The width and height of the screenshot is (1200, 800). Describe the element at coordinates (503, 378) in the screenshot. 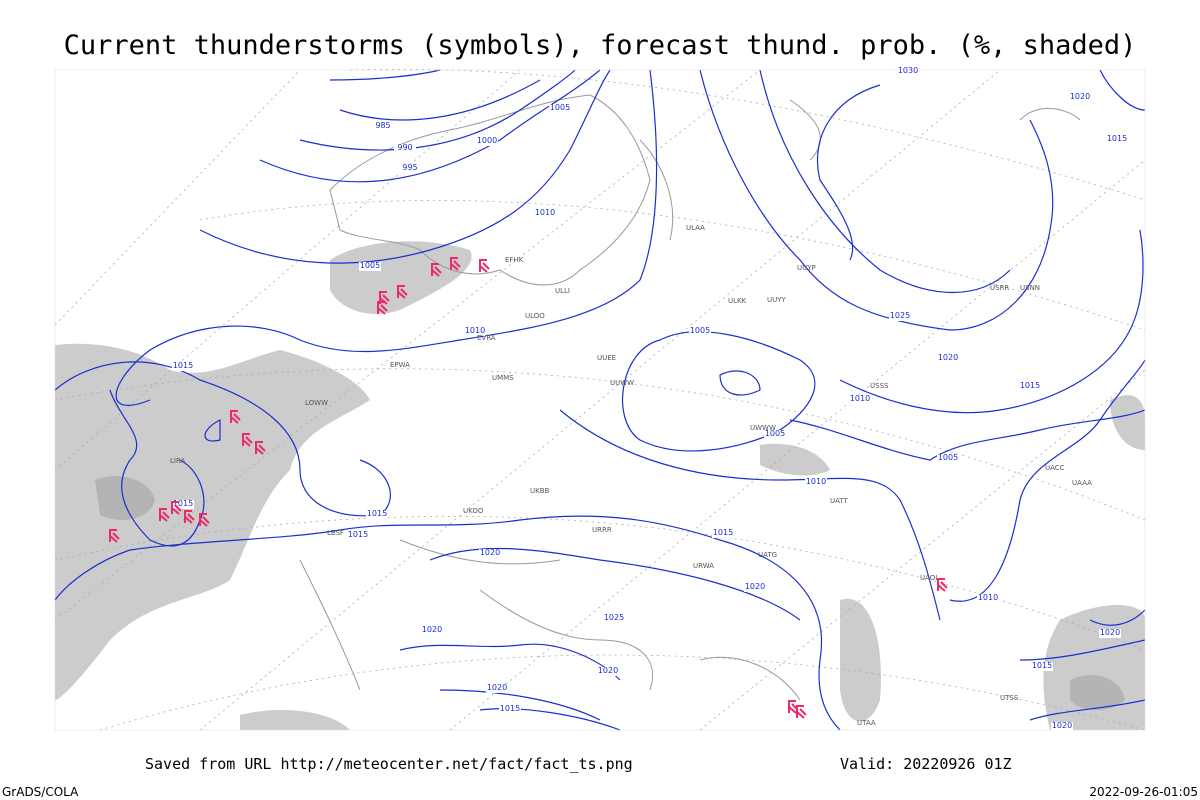

I see `station-code: UMMS` at that location.